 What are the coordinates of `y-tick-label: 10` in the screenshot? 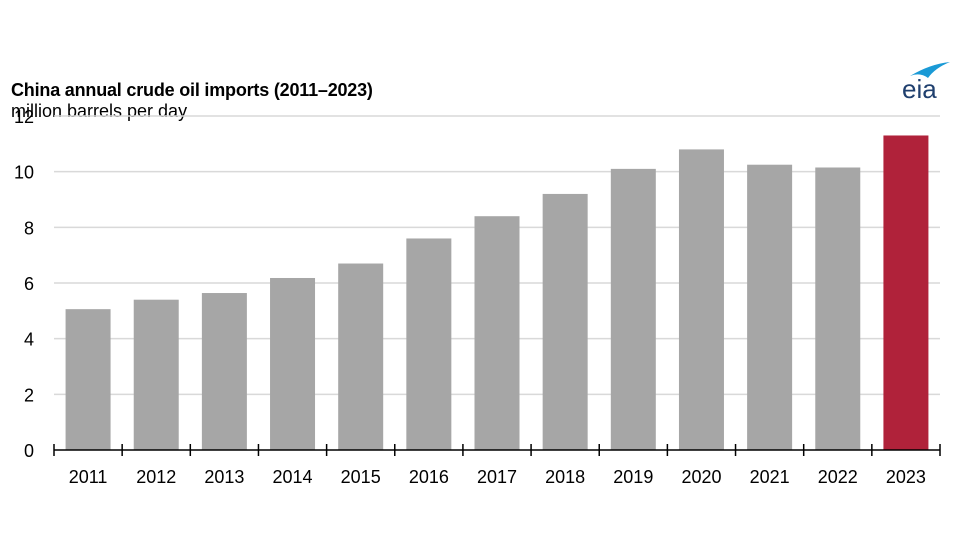 It's located at (24, 173).